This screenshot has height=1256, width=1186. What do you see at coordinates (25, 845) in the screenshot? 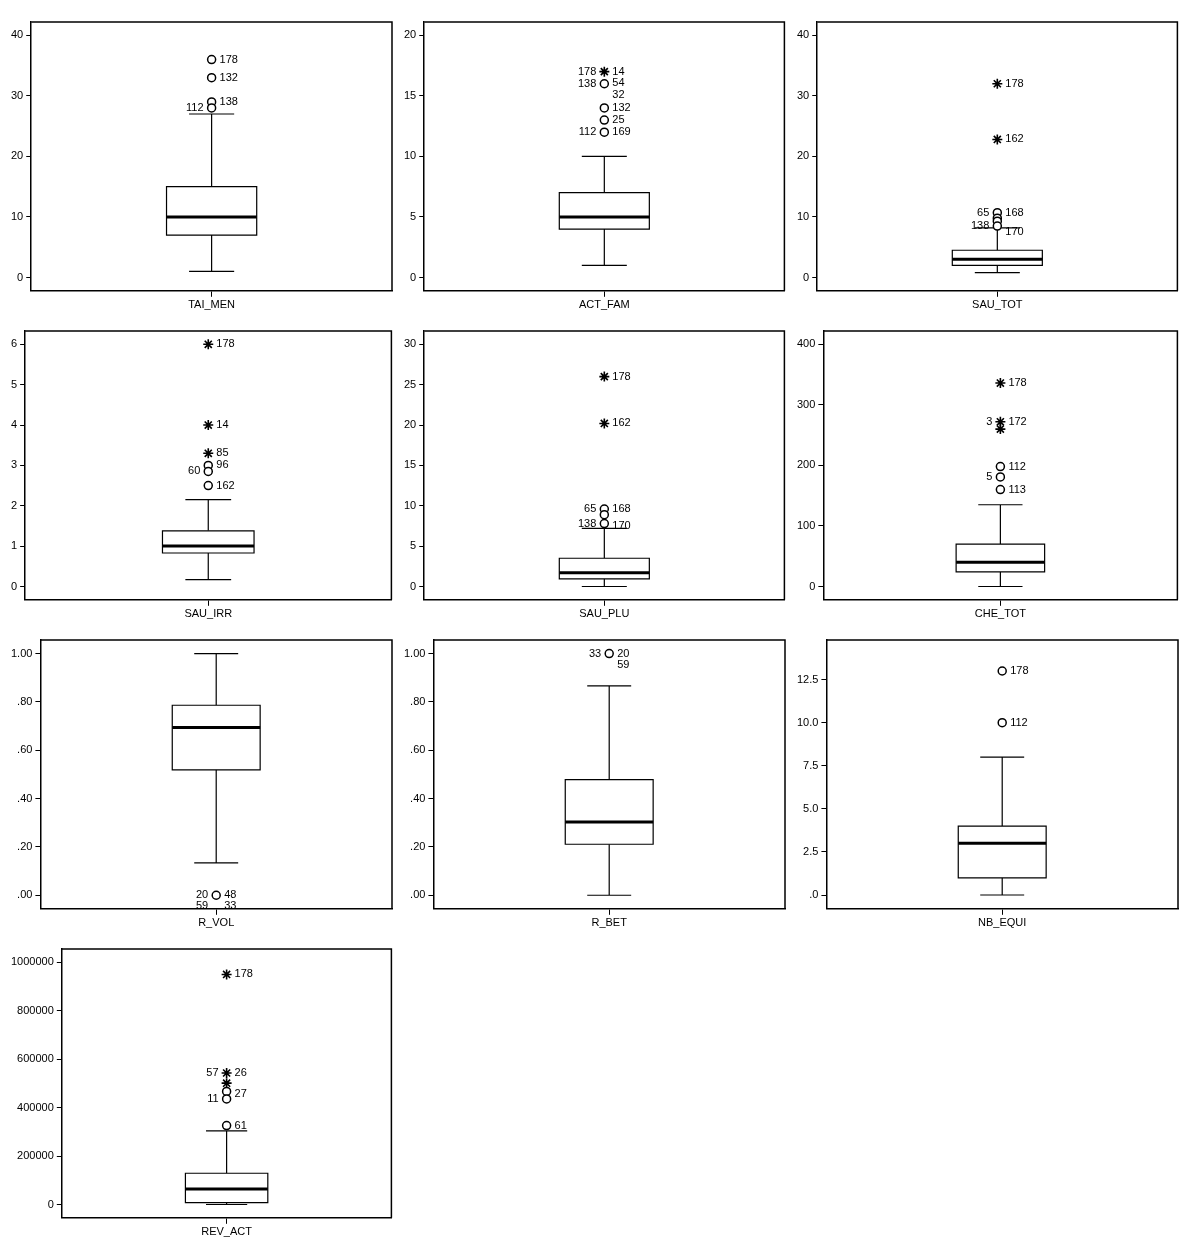
I see `y-tick-label: .20` at bounding box center [25, 845].